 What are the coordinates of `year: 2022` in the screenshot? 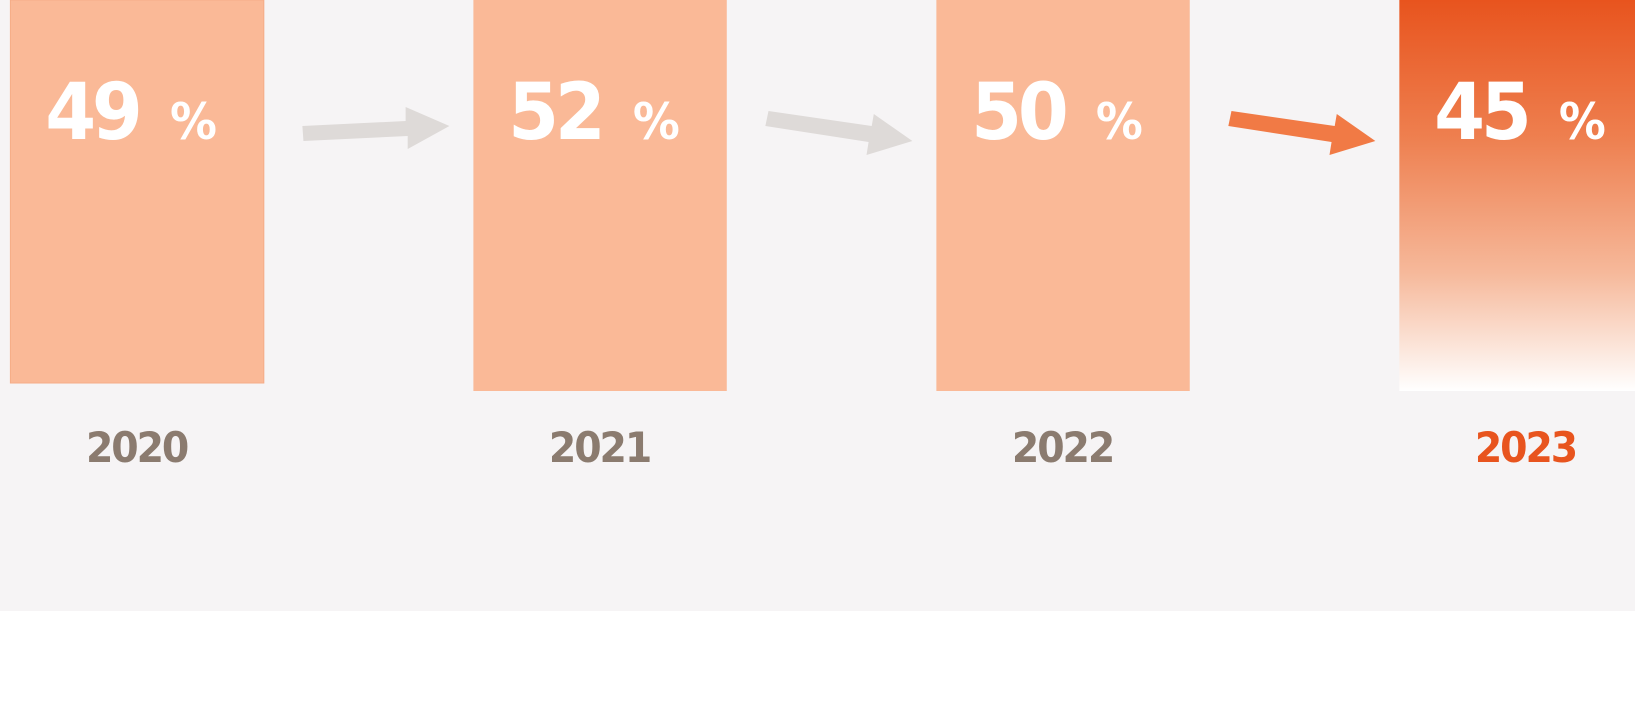 It's located at (1062, 448).